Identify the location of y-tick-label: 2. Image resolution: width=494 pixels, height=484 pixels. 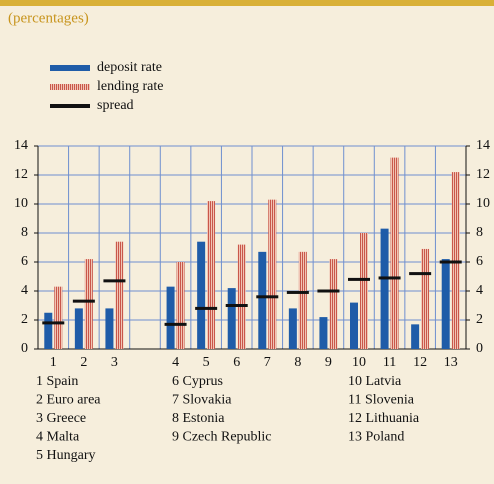
(24, 319).